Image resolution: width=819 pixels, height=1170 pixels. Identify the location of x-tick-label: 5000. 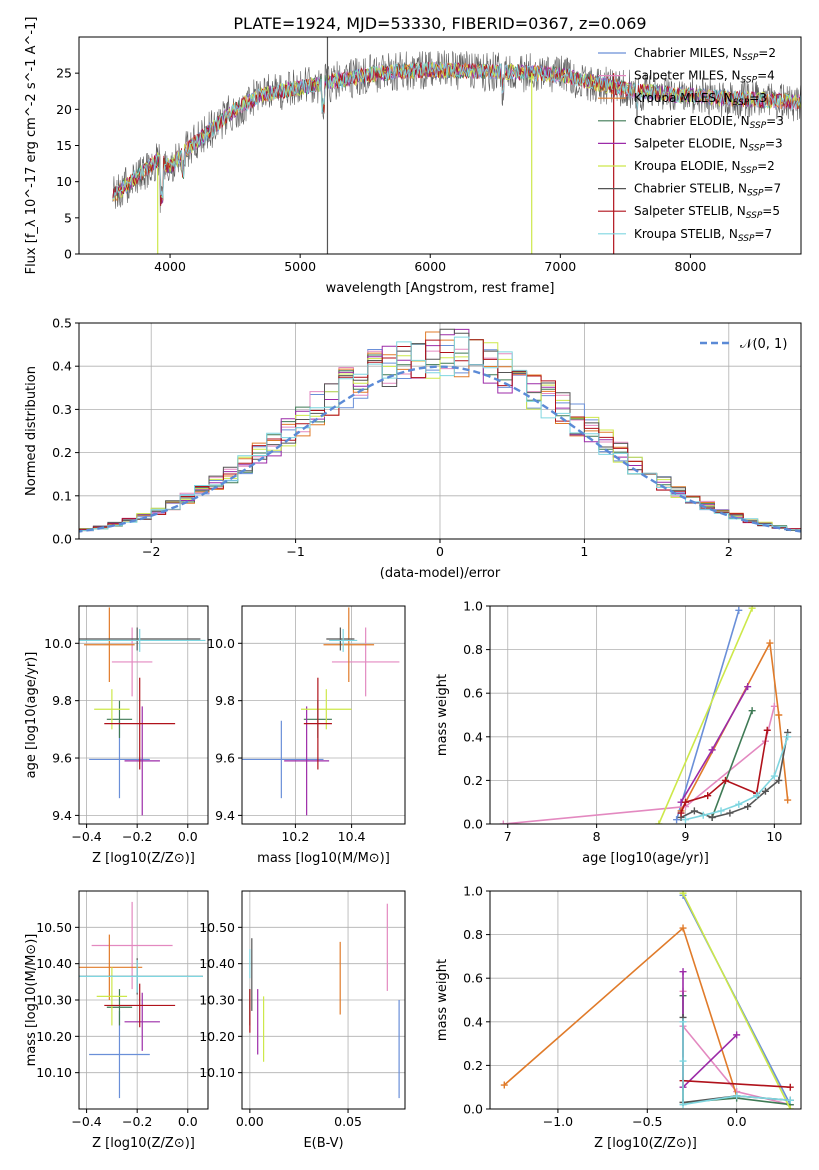
(300, 266).